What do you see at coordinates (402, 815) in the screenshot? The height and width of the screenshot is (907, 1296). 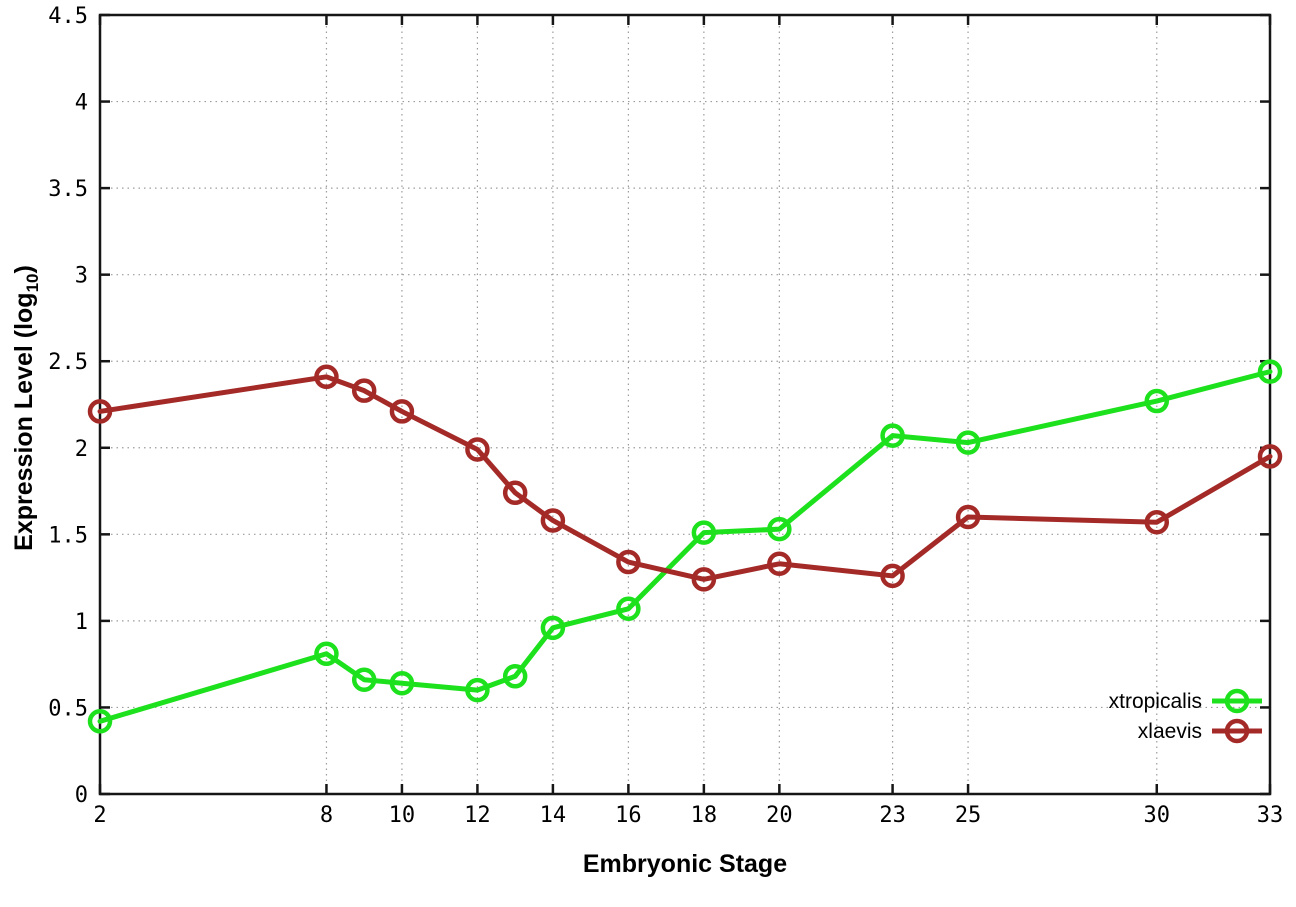 I see `x-tick-label: 10` at bounding box center [402, 815].